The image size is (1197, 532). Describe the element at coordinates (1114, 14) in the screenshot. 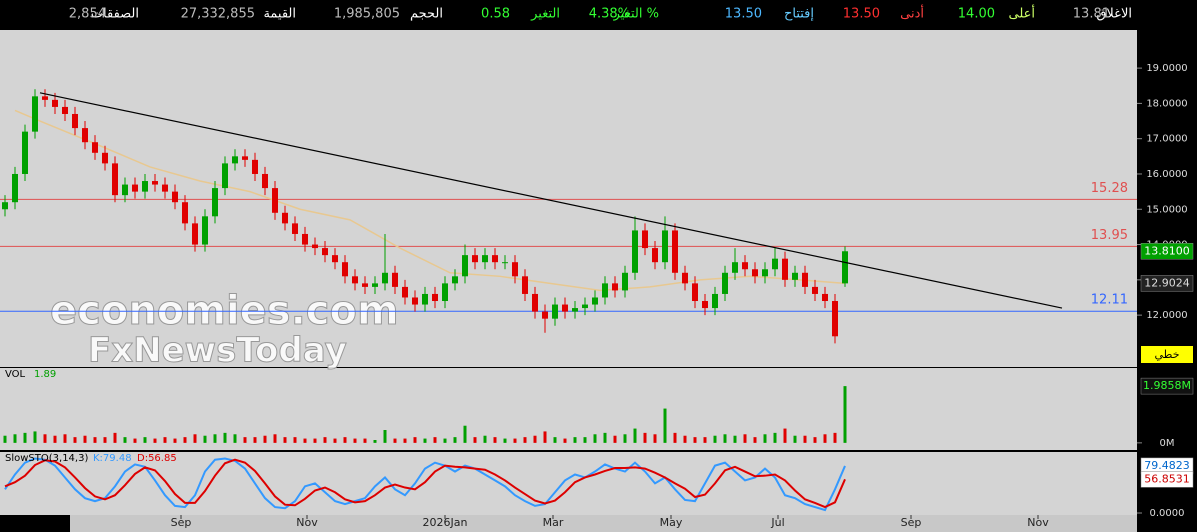

I see `stat-label: الاغلاق` at that location.